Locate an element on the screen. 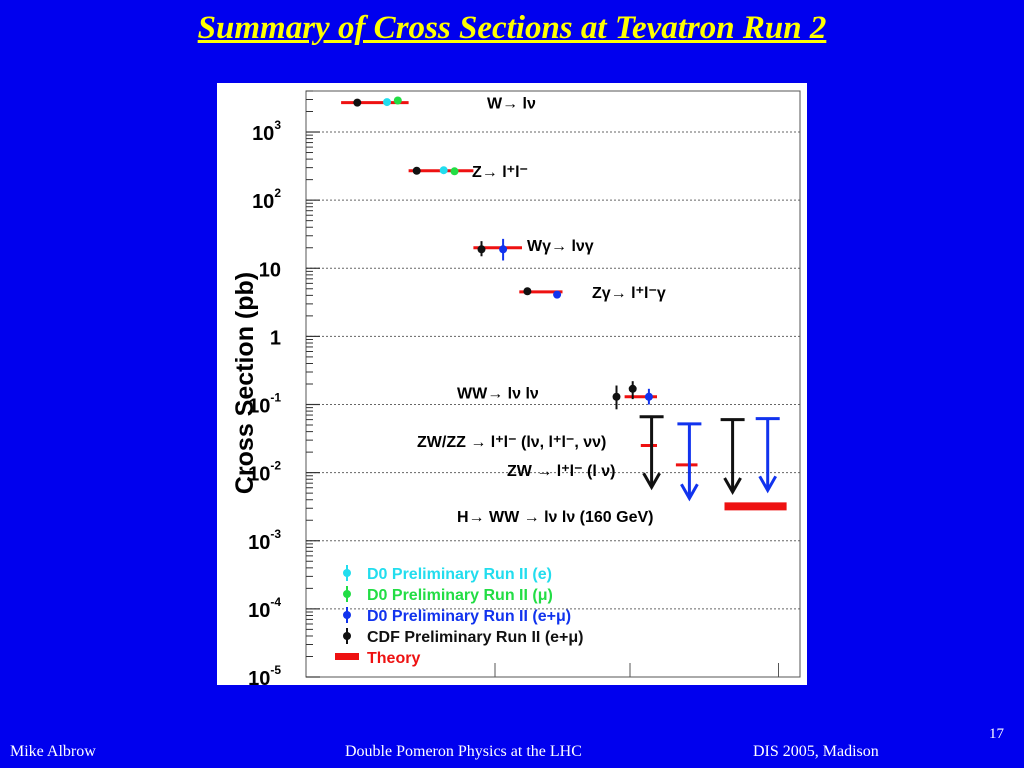  process-label: Z→ l⁺l⁻ is located at coordinates (500, 172).